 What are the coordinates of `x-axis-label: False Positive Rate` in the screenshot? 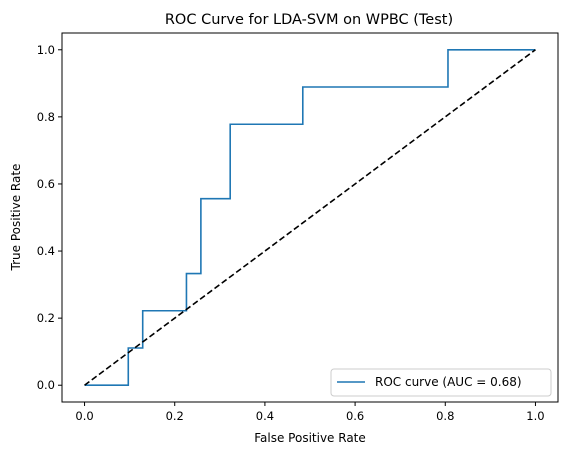 It's located at (310, 438).